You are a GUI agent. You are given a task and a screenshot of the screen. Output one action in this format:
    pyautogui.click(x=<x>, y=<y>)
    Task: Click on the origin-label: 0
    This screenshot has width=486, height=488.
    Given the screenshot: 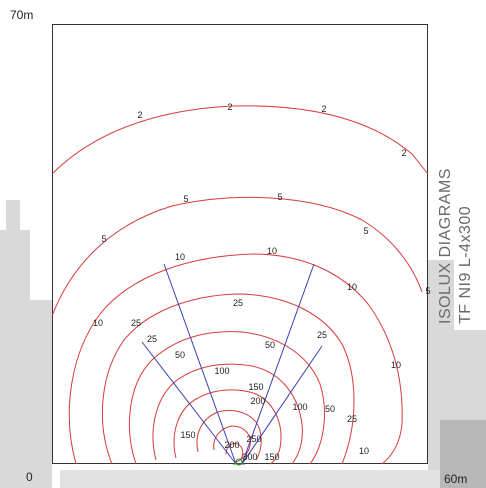 What is the action you would take?
    pyautogui.click(x=29, y=477)
    